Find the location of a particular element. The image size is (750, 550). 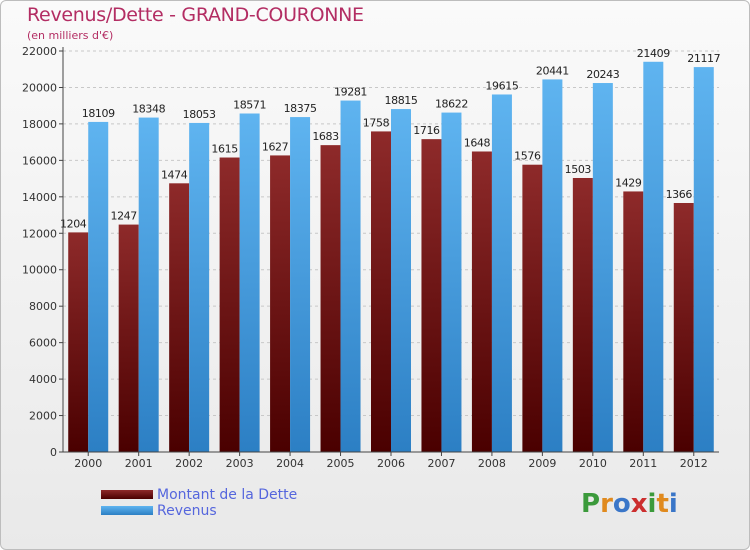

data-label-revenus: 18375 is located at coordinates (300, 108).